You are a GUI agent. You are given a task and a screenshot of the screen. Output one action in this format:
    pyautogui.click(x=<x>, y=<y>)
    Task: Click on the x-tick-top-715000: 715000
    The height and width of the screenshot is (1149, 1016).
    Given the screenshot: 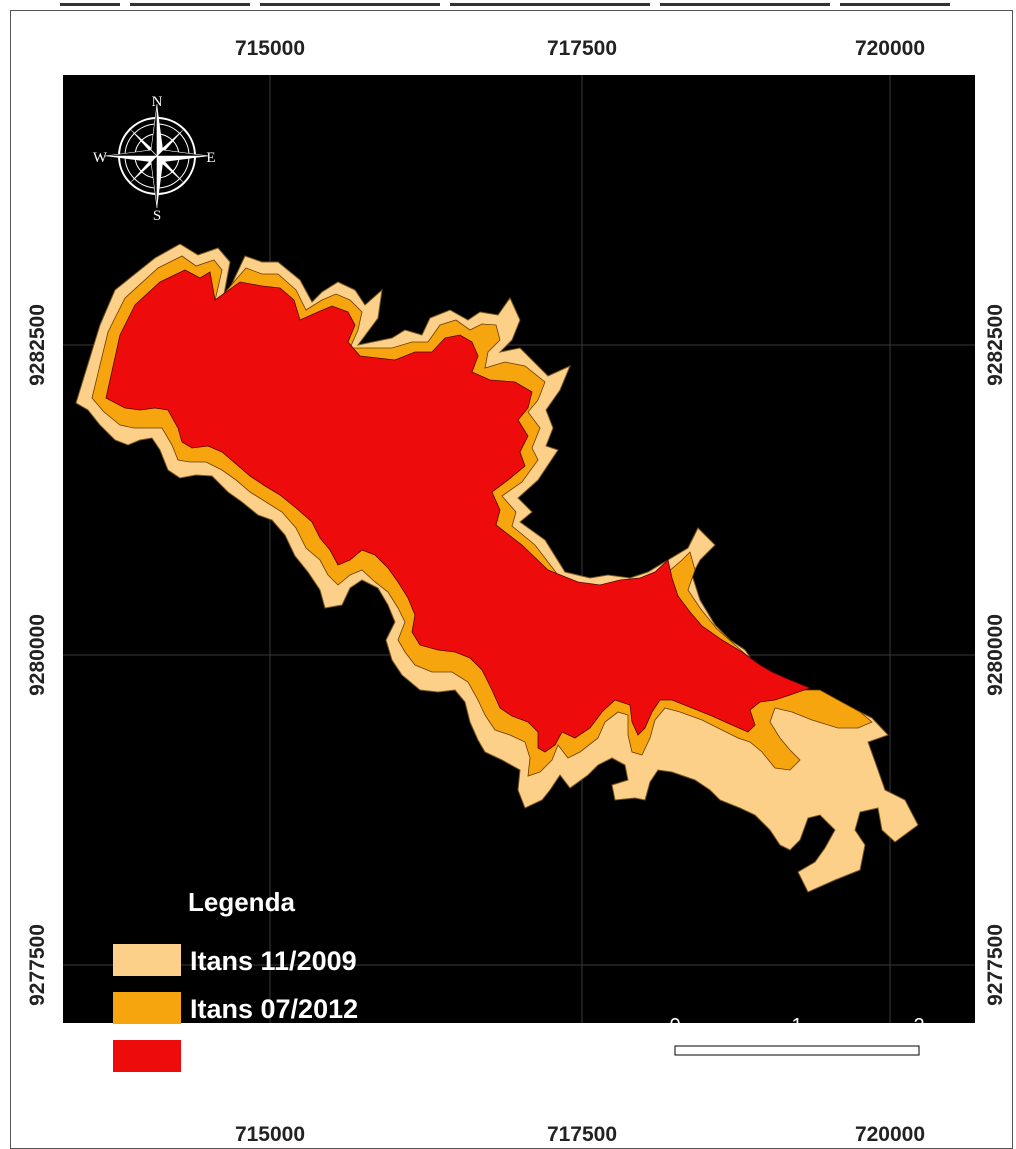 What is the action you would take?
    pyautogui.click(x=270, y=48)
    